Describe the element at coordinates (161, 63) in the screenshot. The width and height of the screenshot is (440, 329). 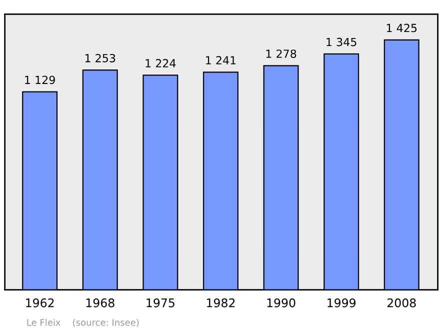
I see `data-label: 1 224` at that location.